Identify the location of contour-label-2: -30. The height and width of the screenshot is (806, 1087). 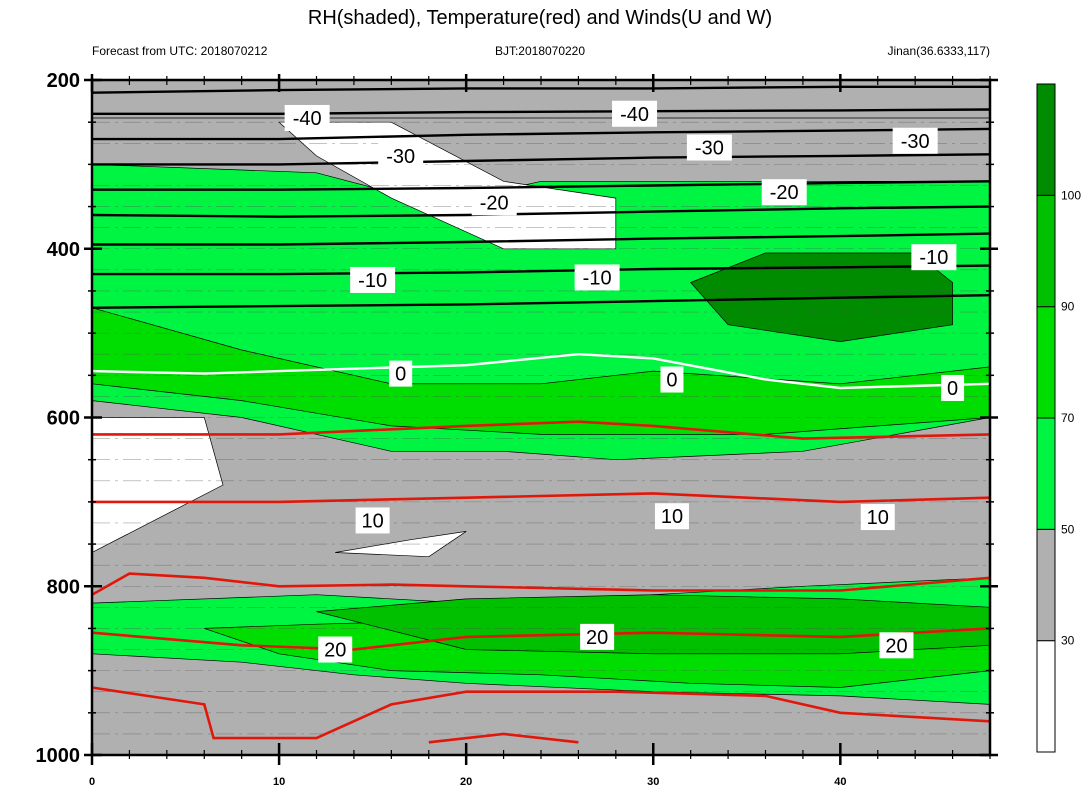
(401, 155).